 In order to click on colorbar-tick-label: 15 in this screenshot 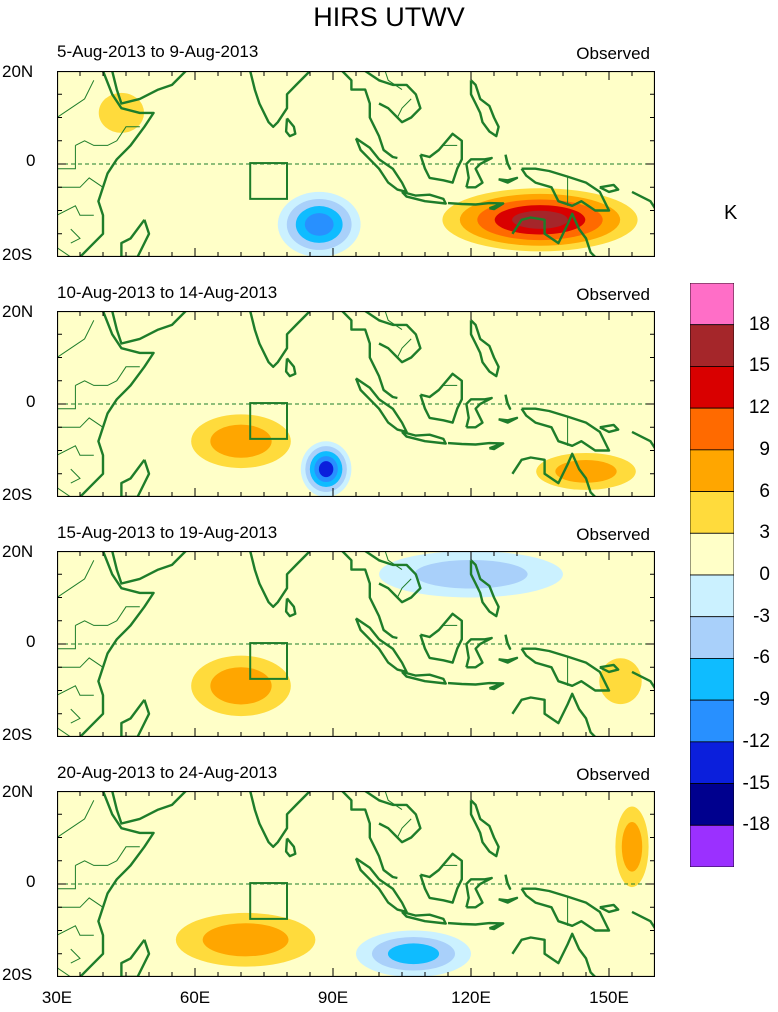, I will do `click(759, 366)`.